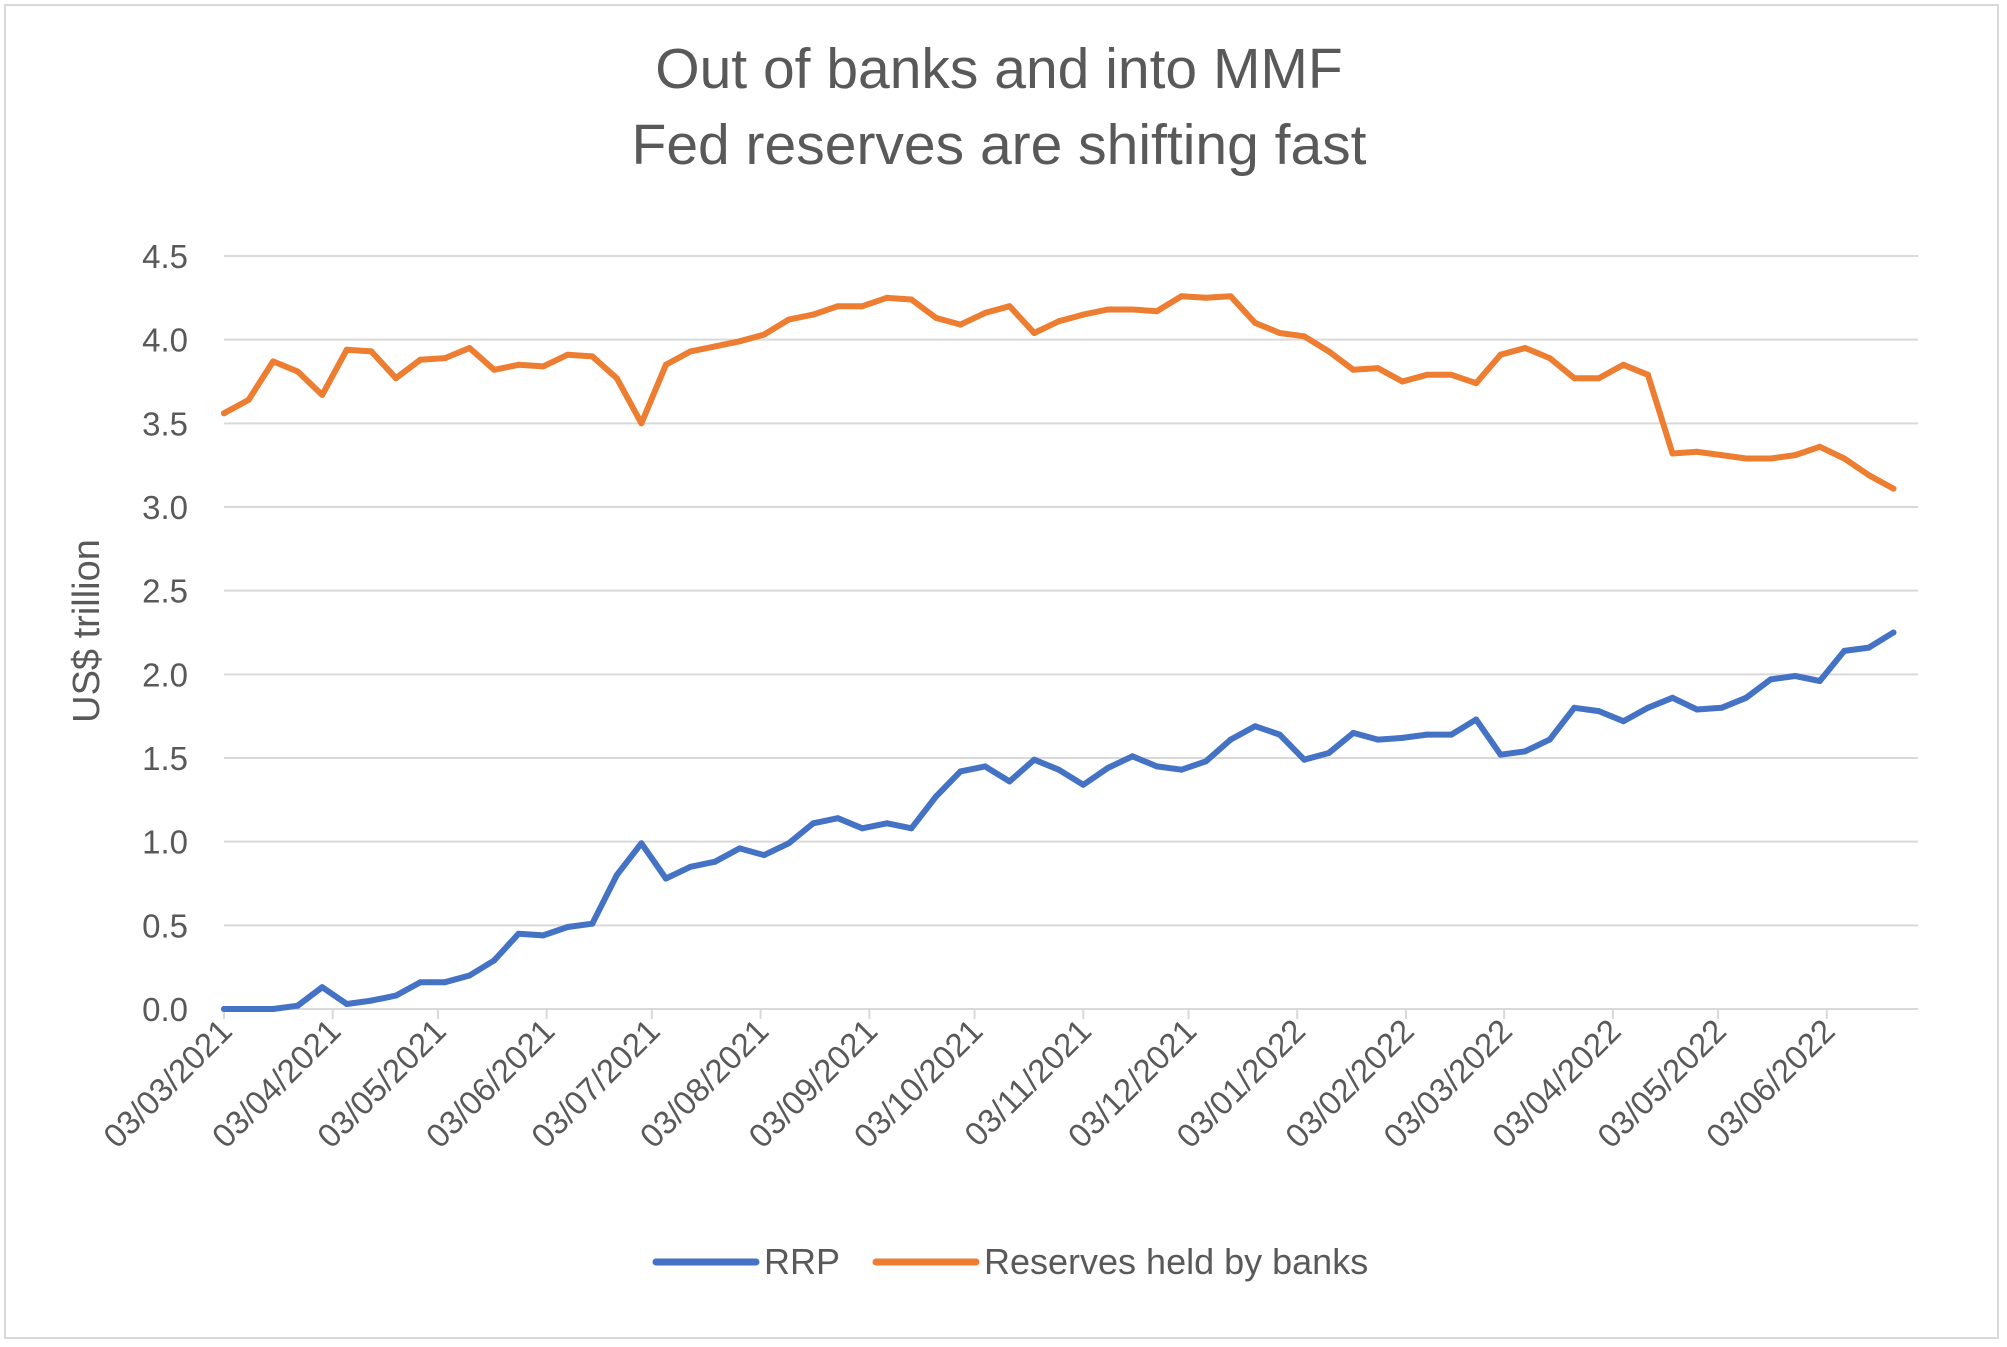 The image size is (2007, 1347). I want to click on y-tick-label: 2.5, so click(165, 591).